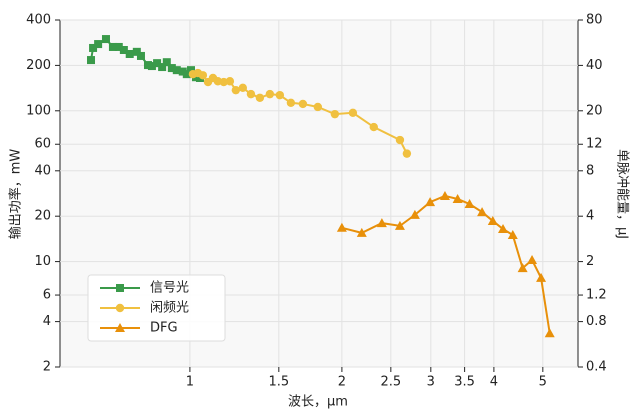 This screenshot has height=417, width=634. Describe the element at coordinates (543, 382) in the screenshot. I see `x-tick-label: 5` at that location.